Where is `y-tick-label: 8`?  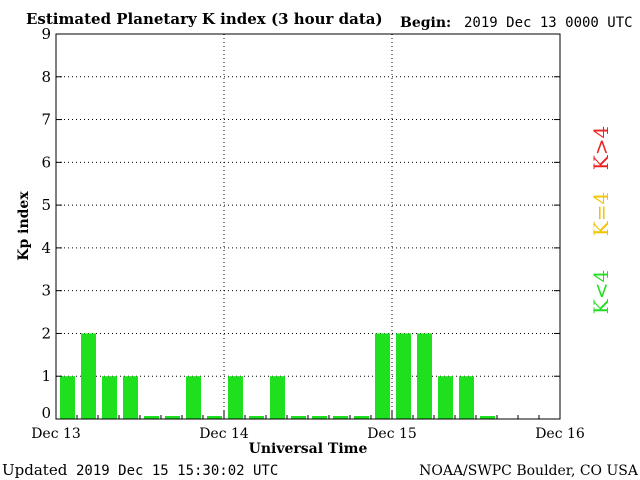
y-tick-label: 8 is located at coordinates (46, 77).